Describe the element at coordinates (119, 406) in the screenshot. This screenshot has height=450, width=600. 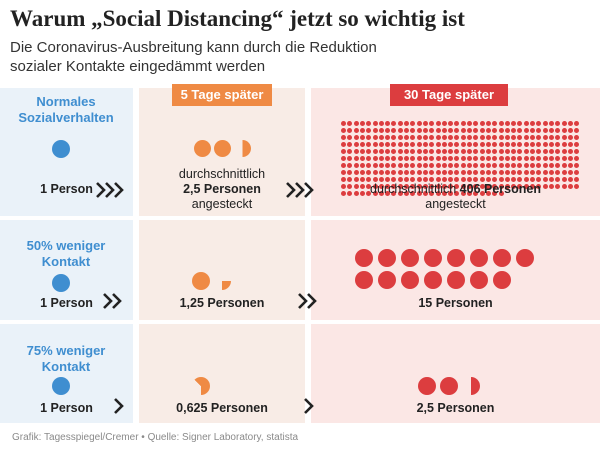
I see `chevron-right-icon` at that location.